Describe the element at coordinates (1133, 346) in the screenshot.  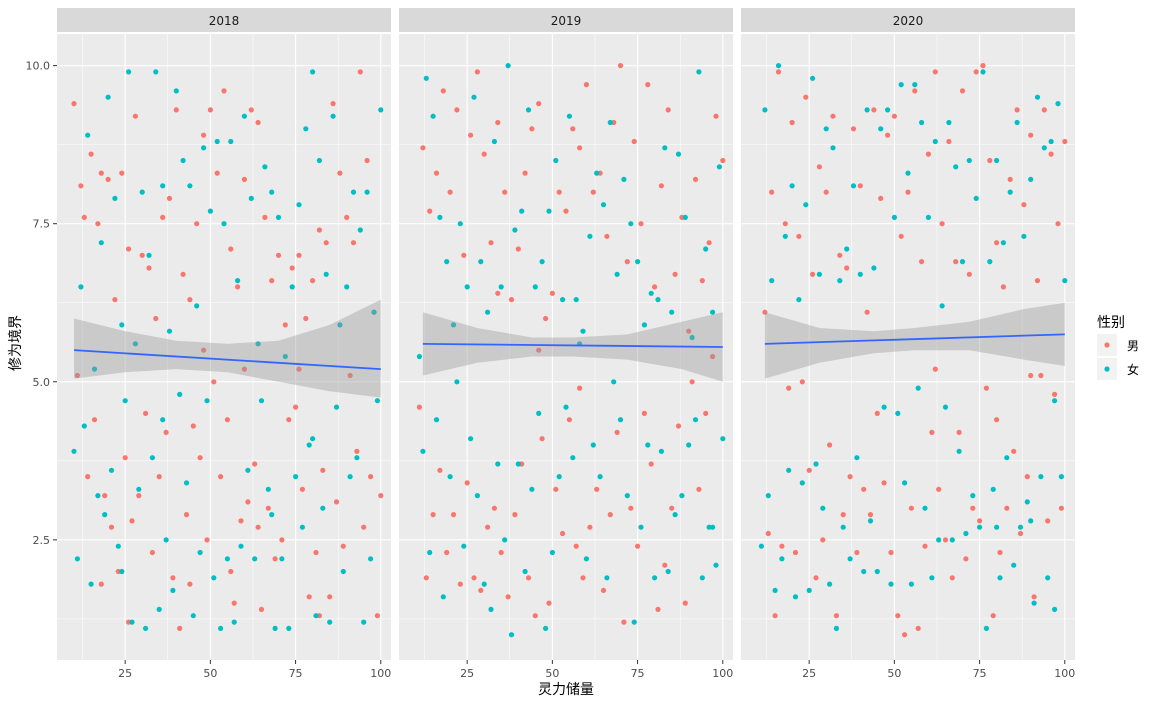
I see `legend-label-male: 男` at that location.